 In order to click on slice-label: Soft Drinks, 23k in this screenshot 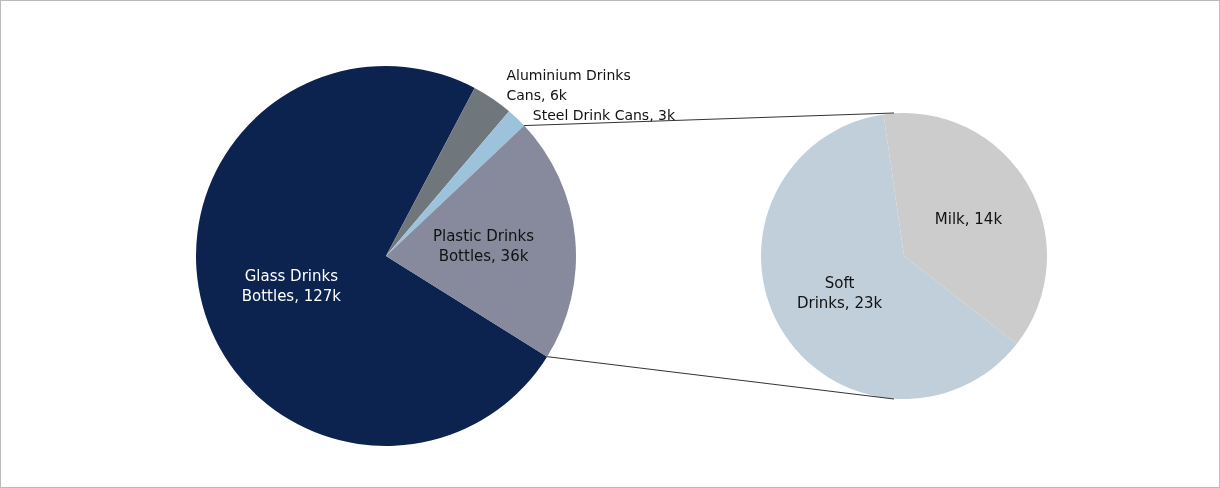, I will do `click(839, 293)`.